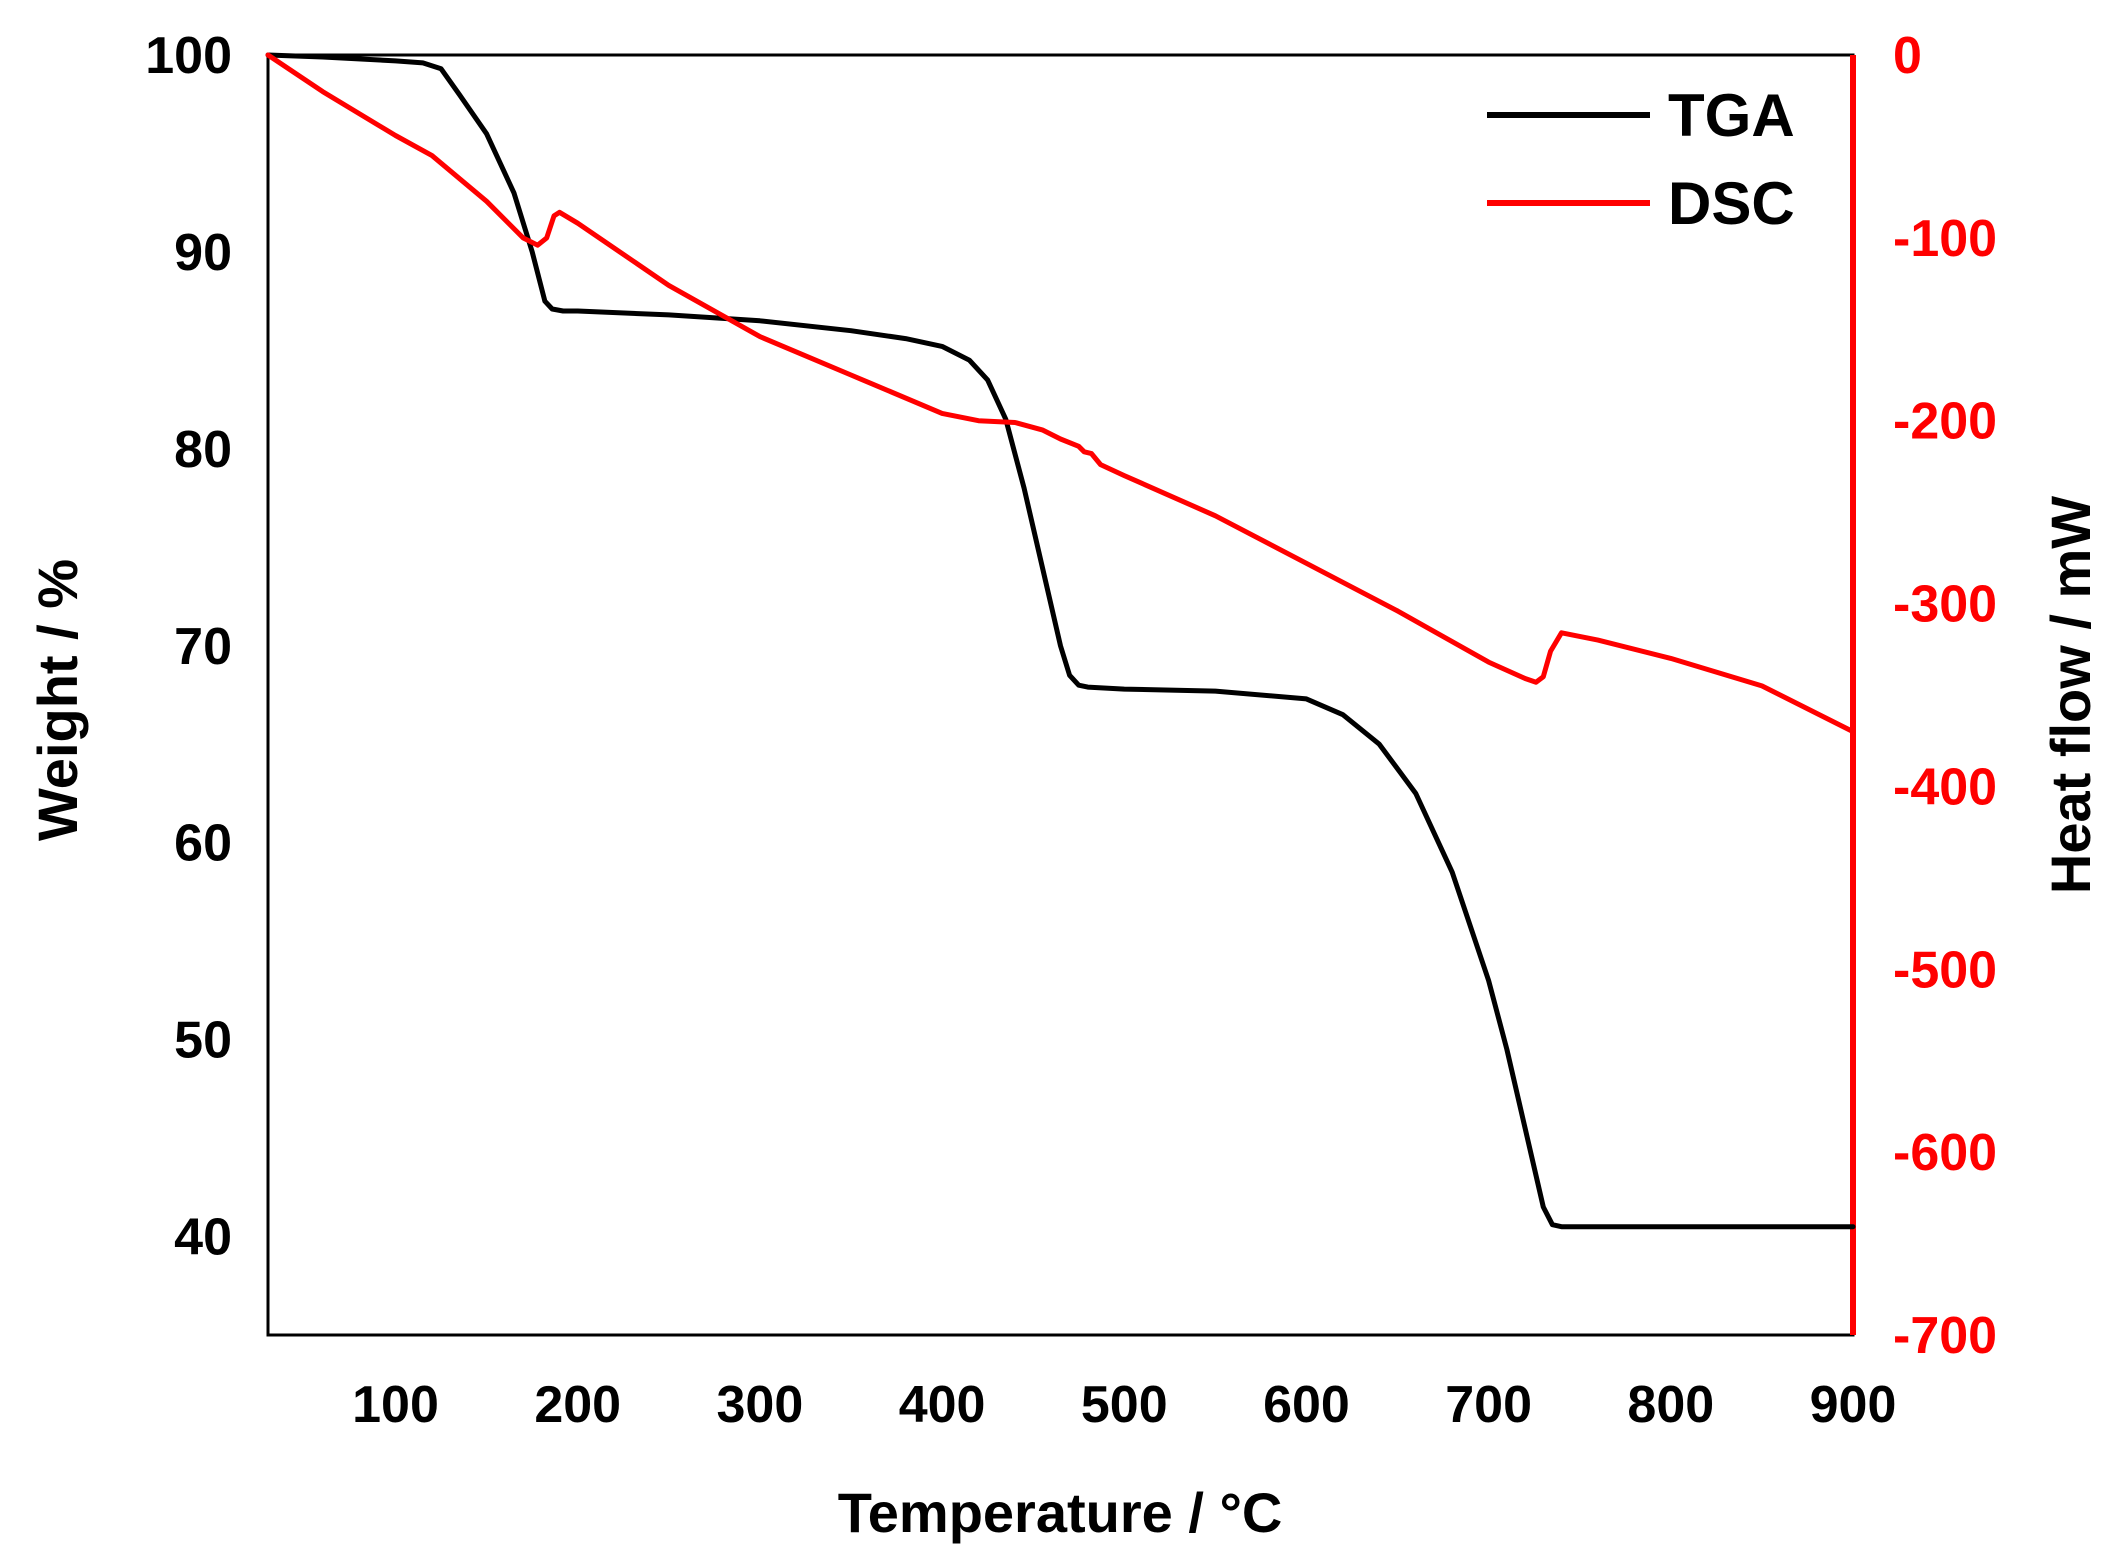 The width and height of the screenshot is (2109, 1565). I want to click on y2-tick-label: 0, so click(1907, 56).